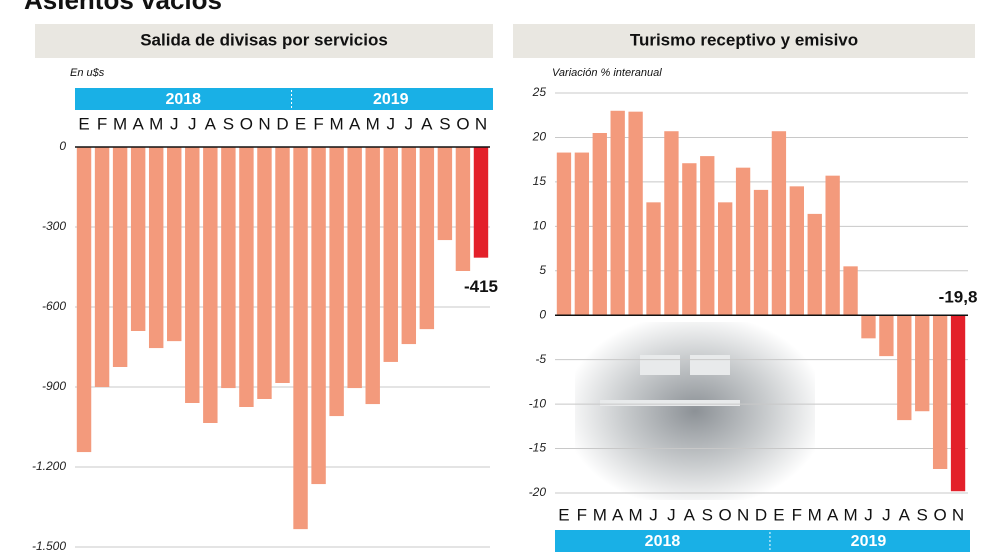 This screenshot has height=558, width=992. Describe the element at coordinates (539, 137) in the screenshot. I see `y-tick-label: 20` at that location.